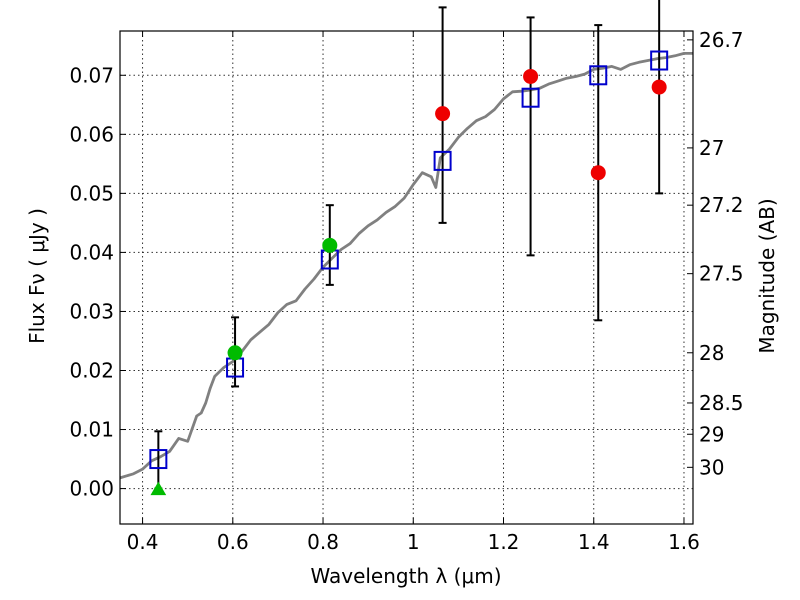  What do you see at coordinates (91, 252) in the screenshot?
I see `y-tick-label: 0.04` at bounding box center [91, 252].